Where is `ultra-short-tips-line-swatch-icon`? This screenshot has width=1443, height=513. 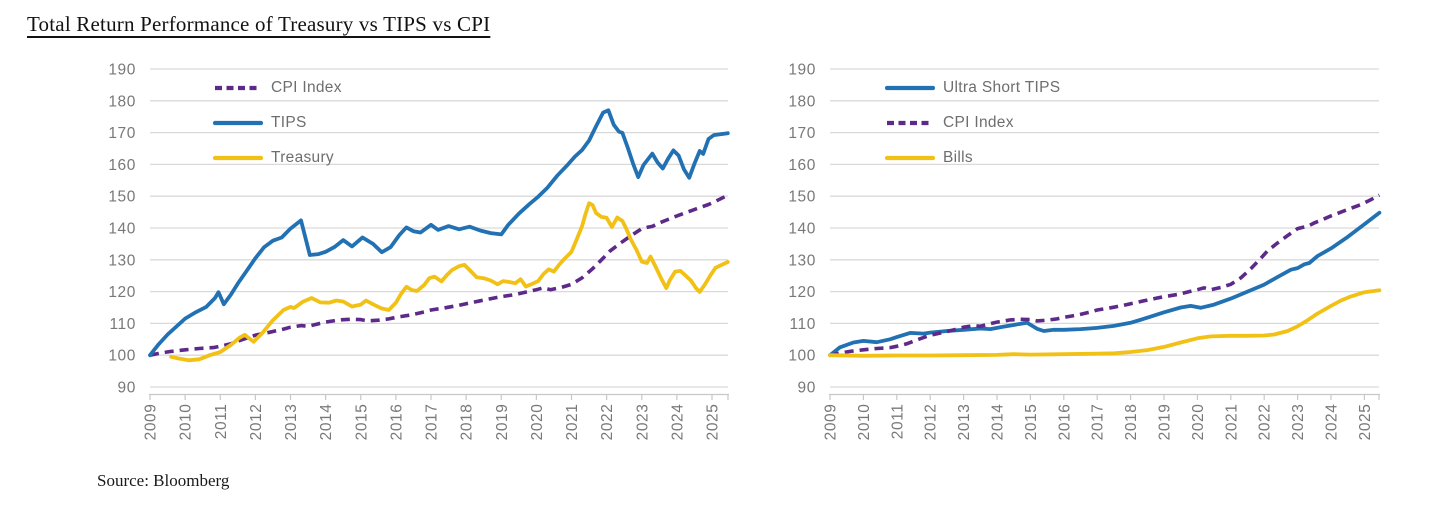
ultra-short-tips-line-swatch-icon is located at coordinates (910, 87).